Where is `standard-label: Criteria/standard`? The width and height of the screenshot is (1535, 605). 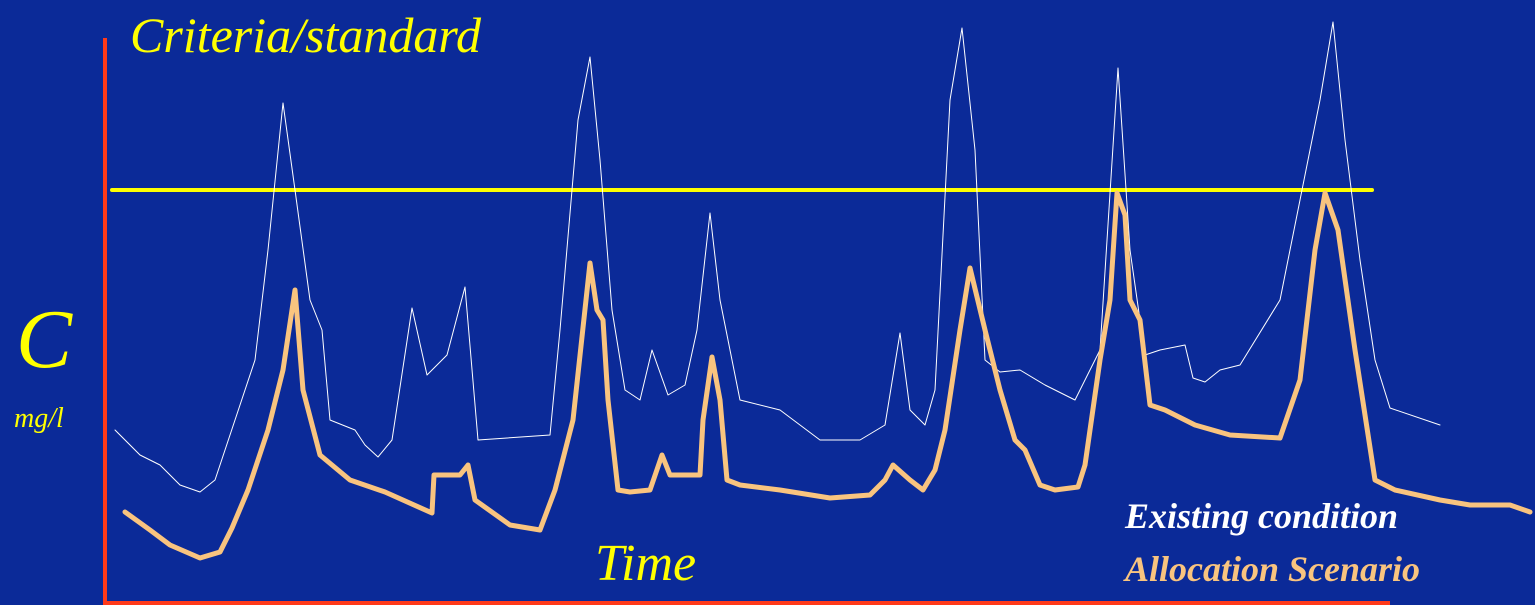 standard-label: Criteria/standard is located at coordinates (306, 35).